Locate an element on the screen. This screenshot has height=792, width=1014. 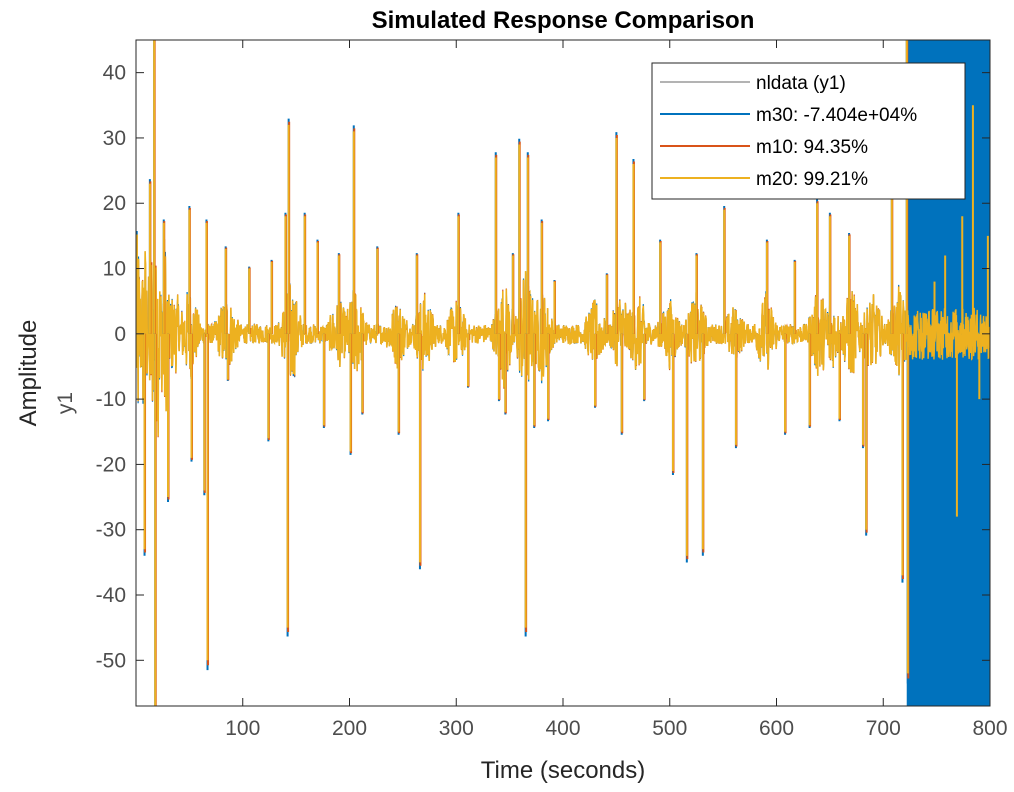
y-axis-label: Amplitude is located at coordinates (28, 373).